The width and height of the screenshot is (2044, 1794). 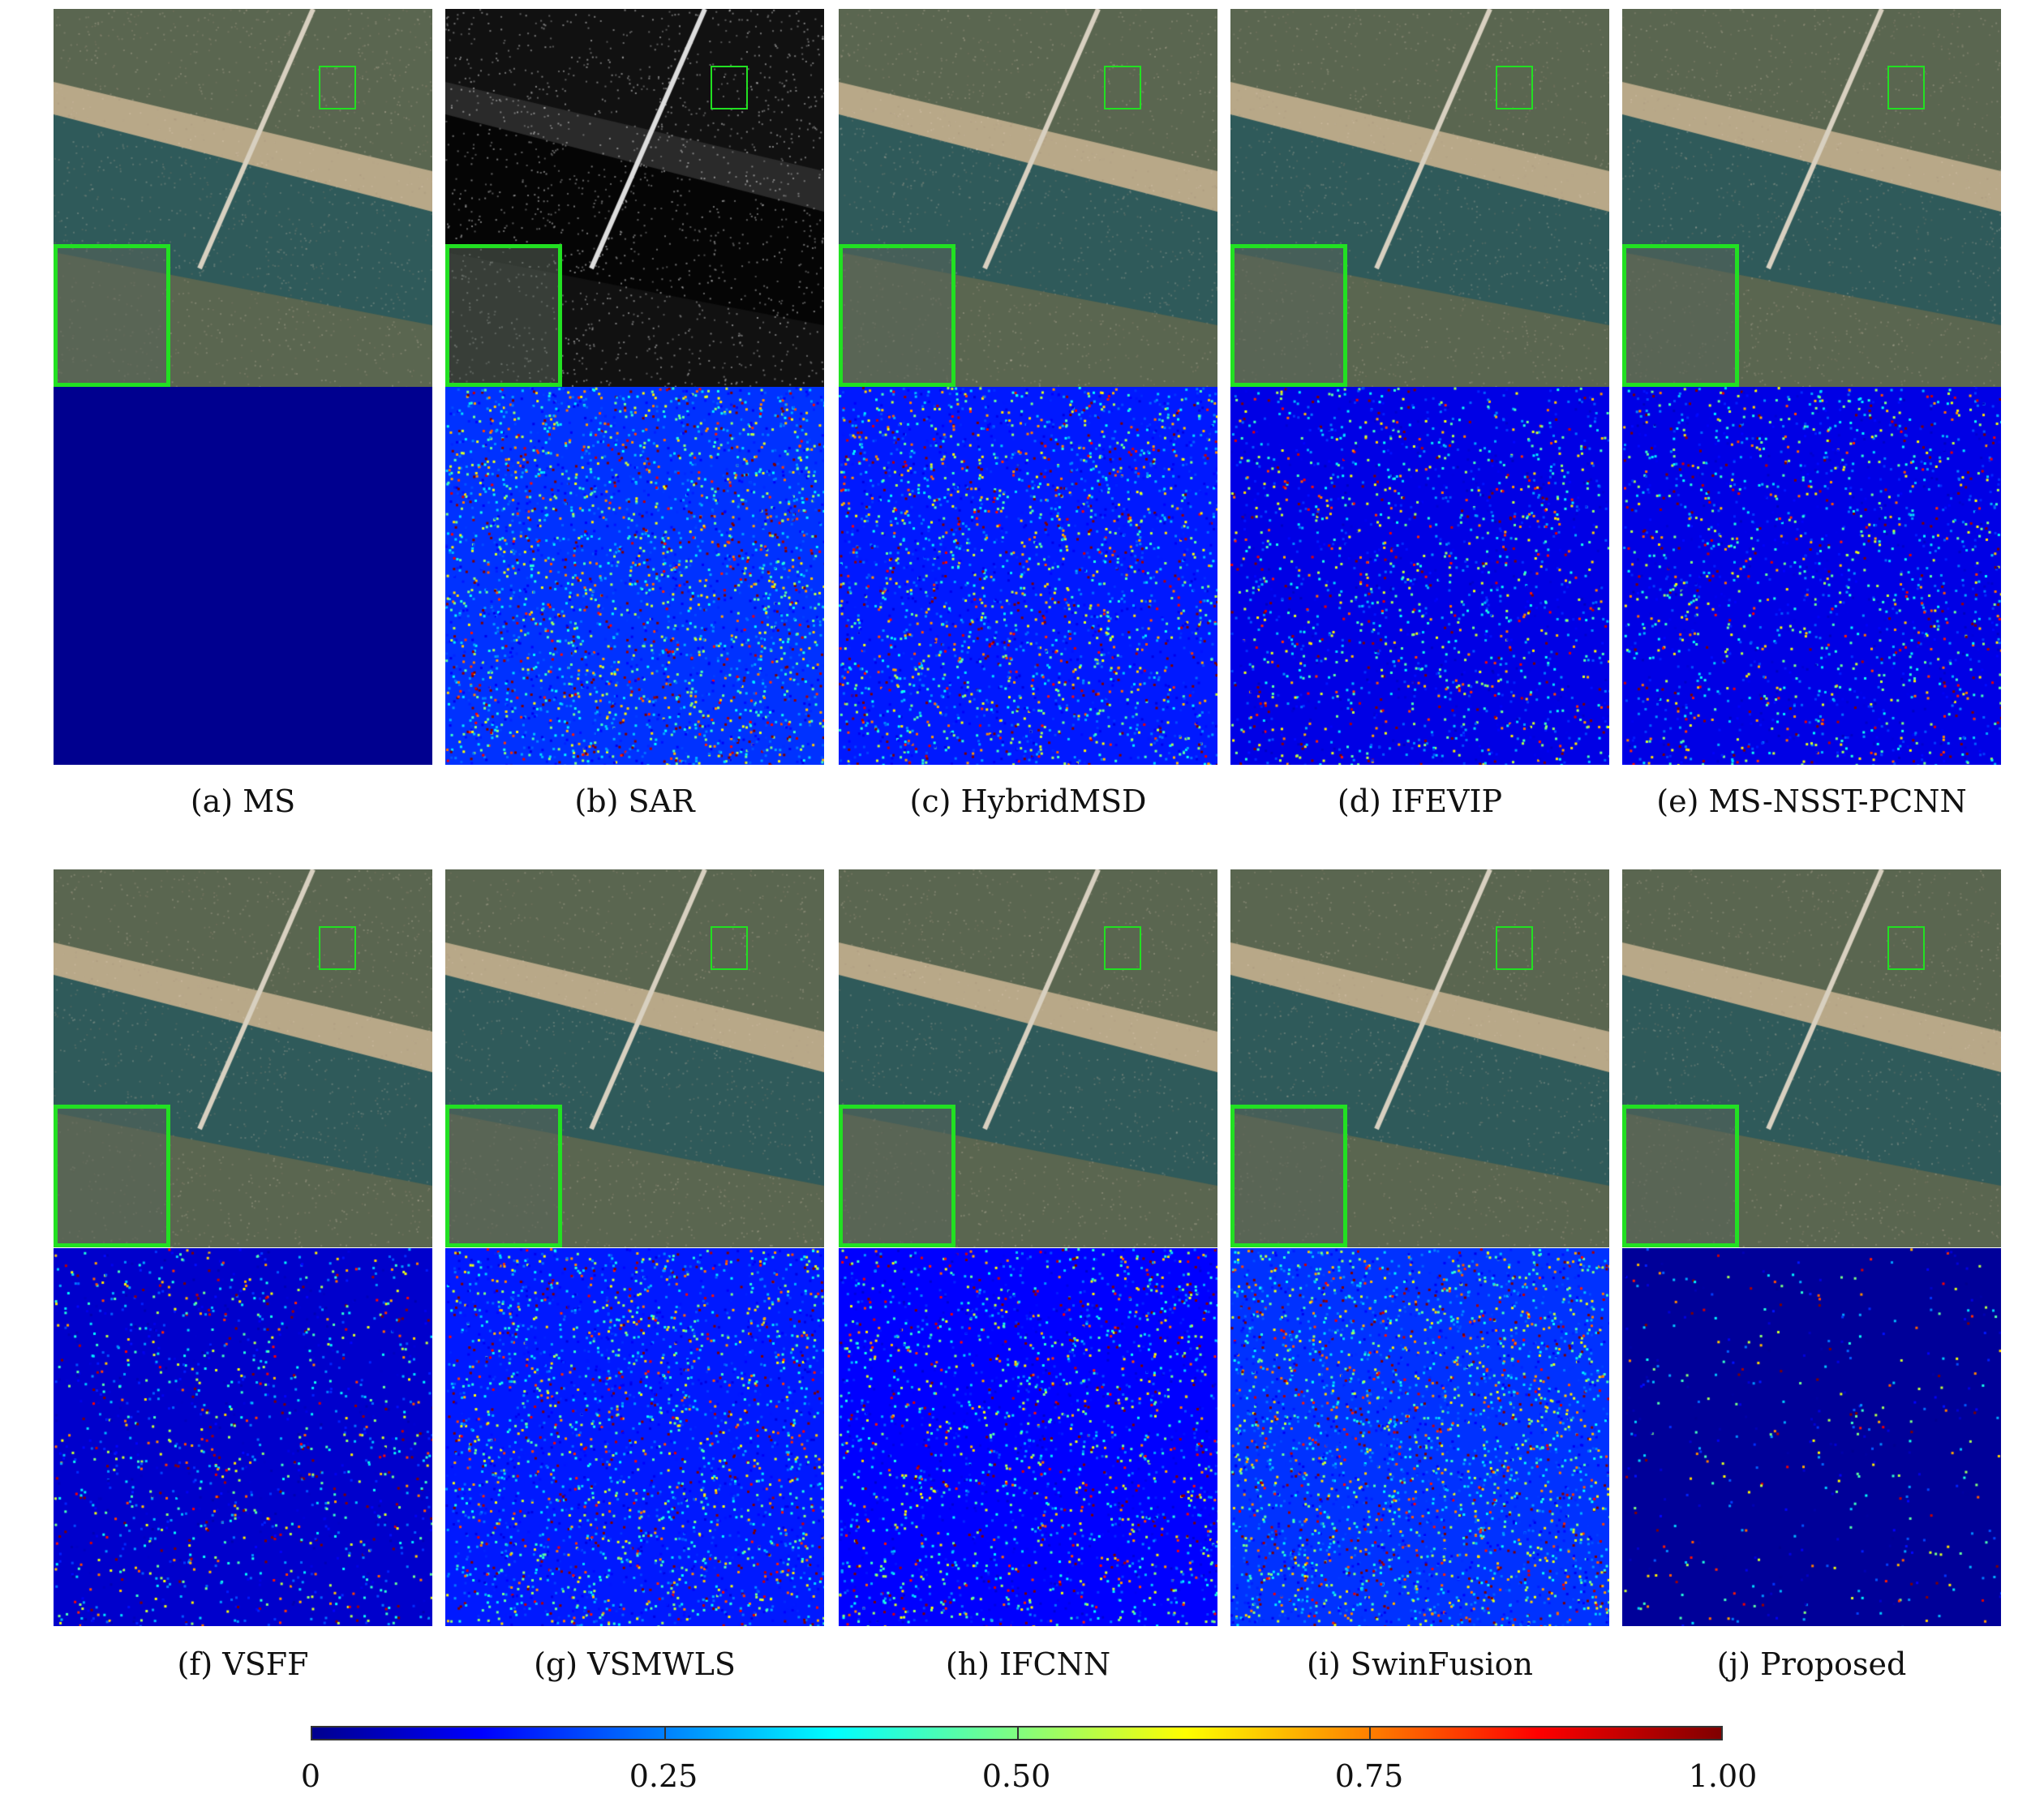 What do you see at coordinates (1420, 1664) in the screenshot?
I see `panel-caption: (i) SwinFusion` at bounding box center [1420, 1664].